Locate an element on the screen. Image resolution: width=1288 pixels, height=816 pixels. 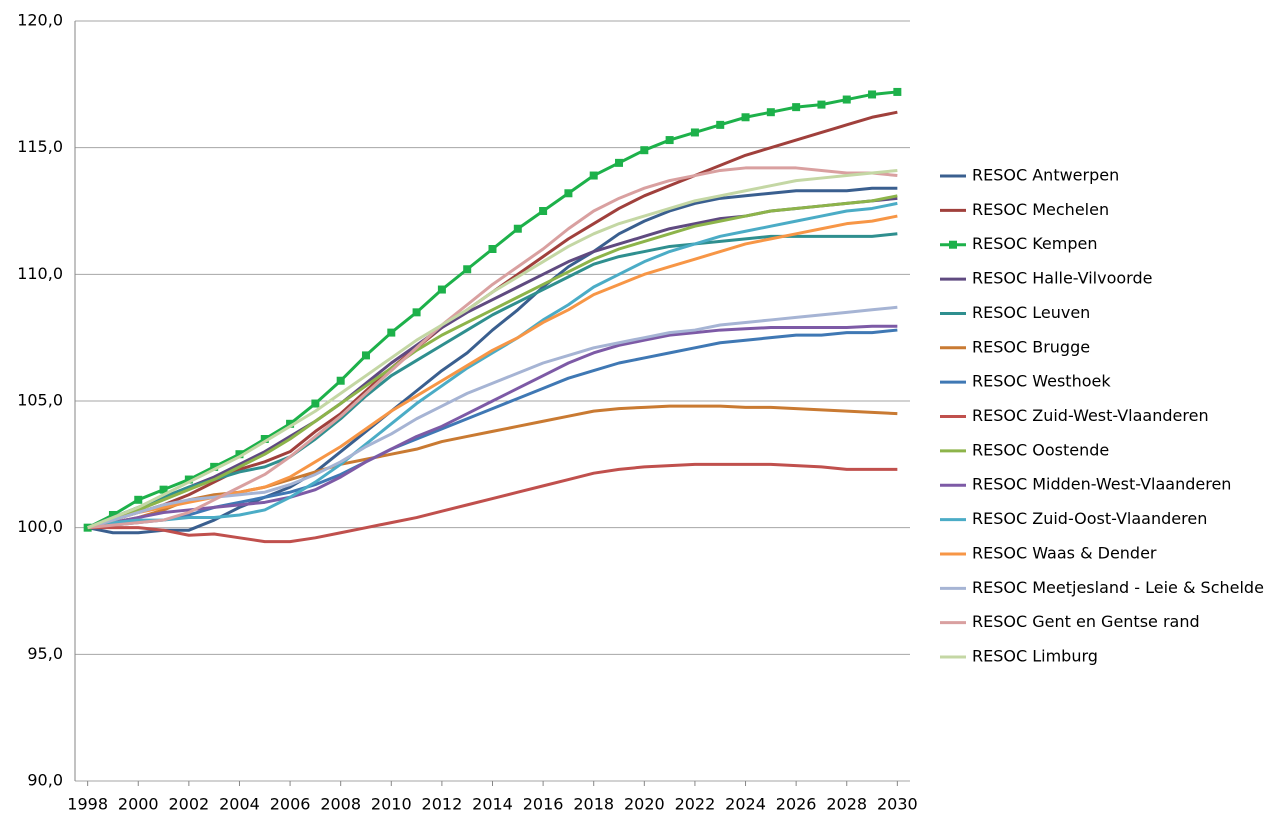
legend-label: RESOC Zuid-West-Vlaanderen is located at coordinates (1090, 415).